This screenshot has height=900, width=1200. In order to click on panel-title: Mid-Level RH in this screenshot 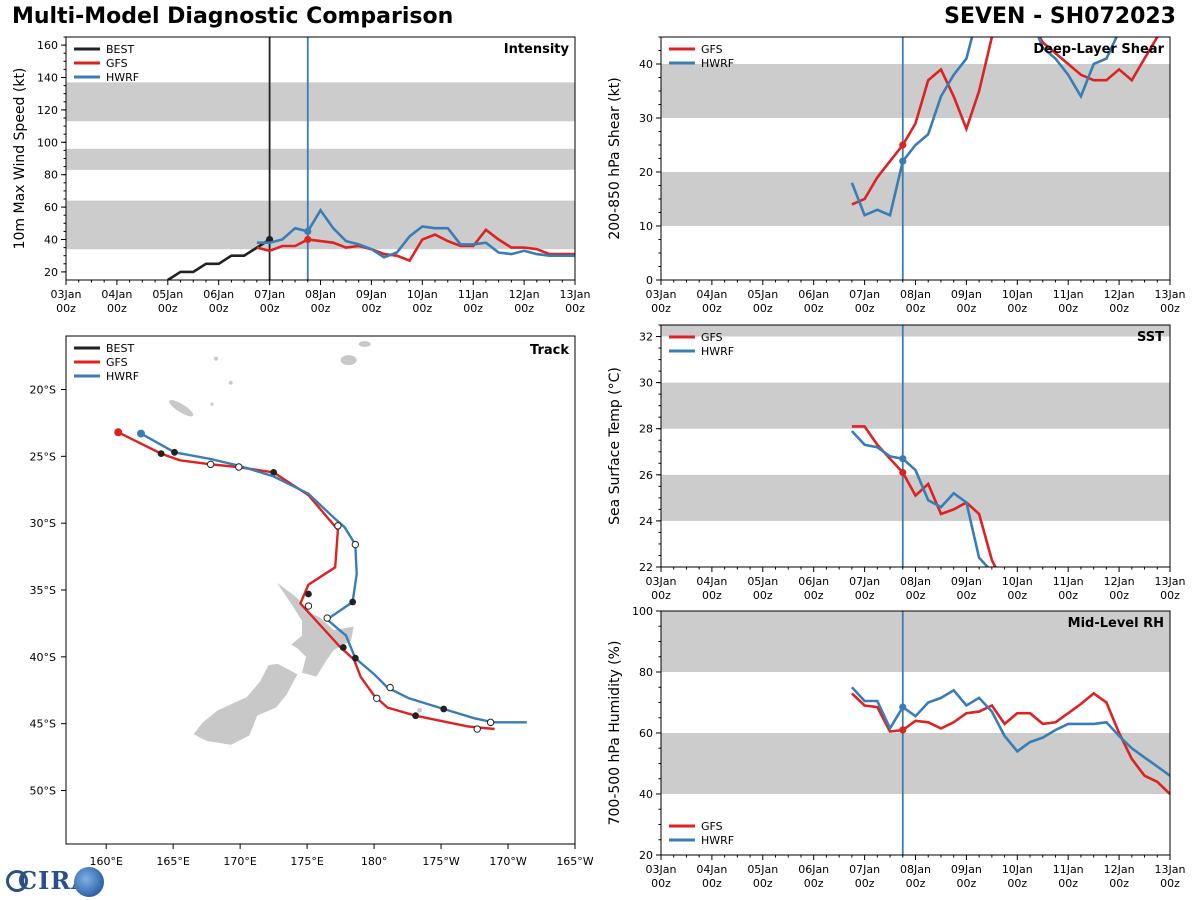, I will do `click(1116, 623)`.